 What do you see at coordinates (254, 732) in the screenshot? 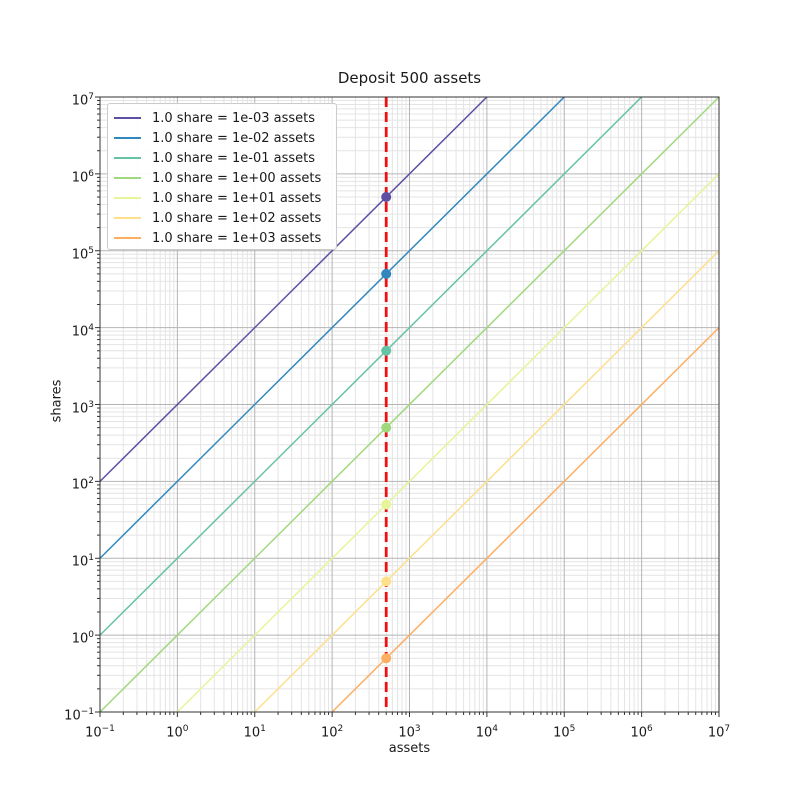
I see `x-tick-label: 10¹` at bounding box center [254, 732].